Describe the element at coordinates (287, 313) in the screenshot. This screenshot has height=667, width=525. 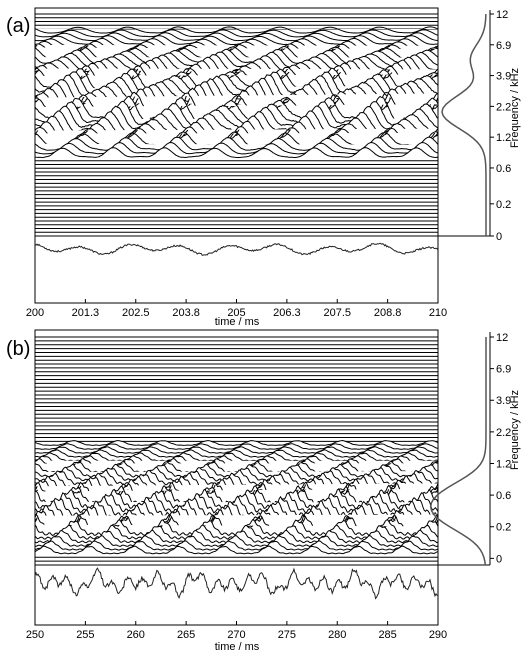
I see `x-tick-label: 206.3` at that location.